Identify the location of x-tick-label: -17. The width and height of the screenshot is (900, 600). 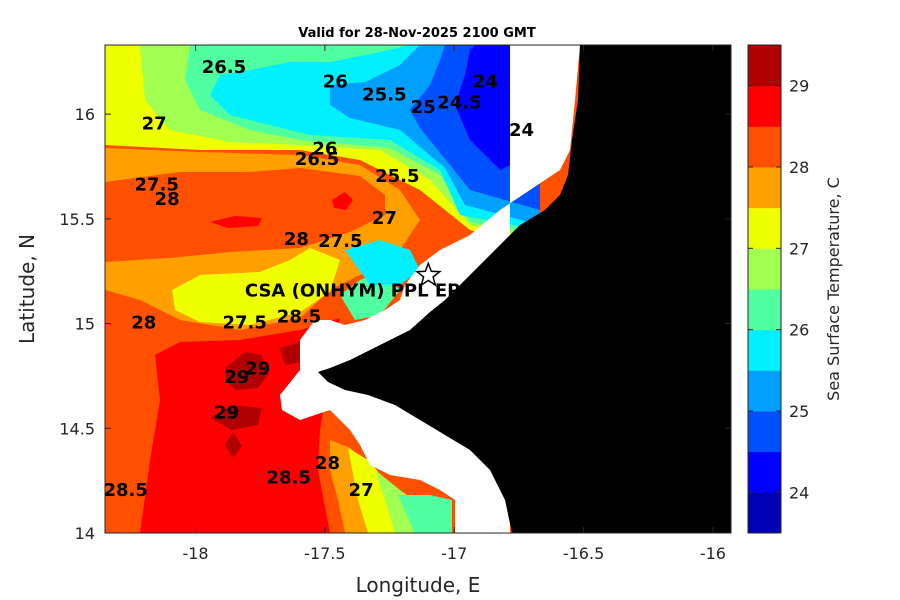
(454, 553).